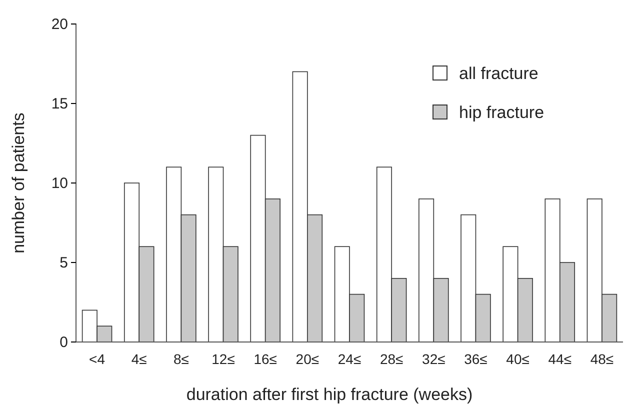  What do you see at coordinates (501, 112) in the screenshot?
I see `legend-label: hip fracture` at bounding box center [501, 112].